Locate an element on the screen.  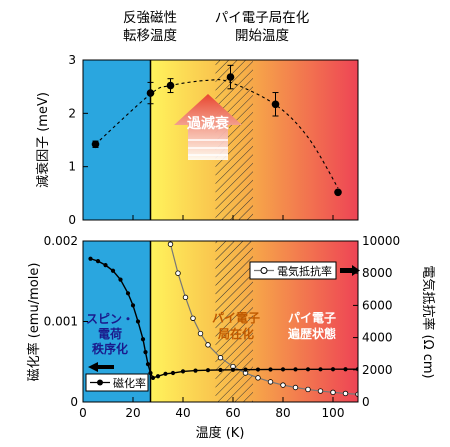
bottom-y2label: 電気抵抗率 (Ω cm) is located at coordinates (428, 321).